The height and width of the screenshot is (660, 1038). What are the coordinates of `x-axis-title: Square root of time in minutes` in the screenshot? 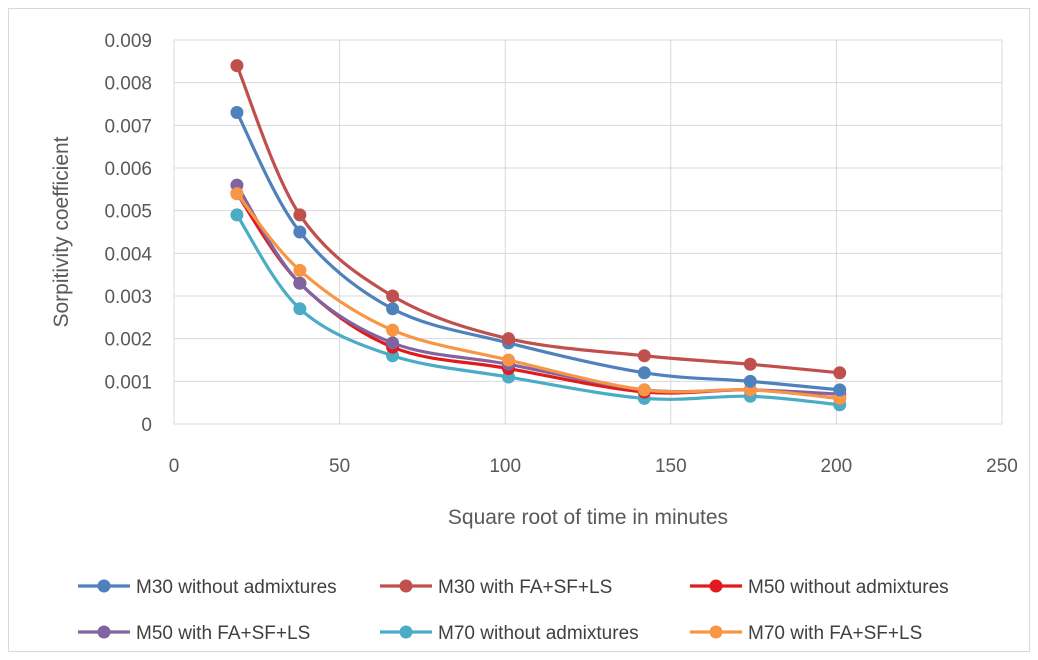 It's located at (588, 517).